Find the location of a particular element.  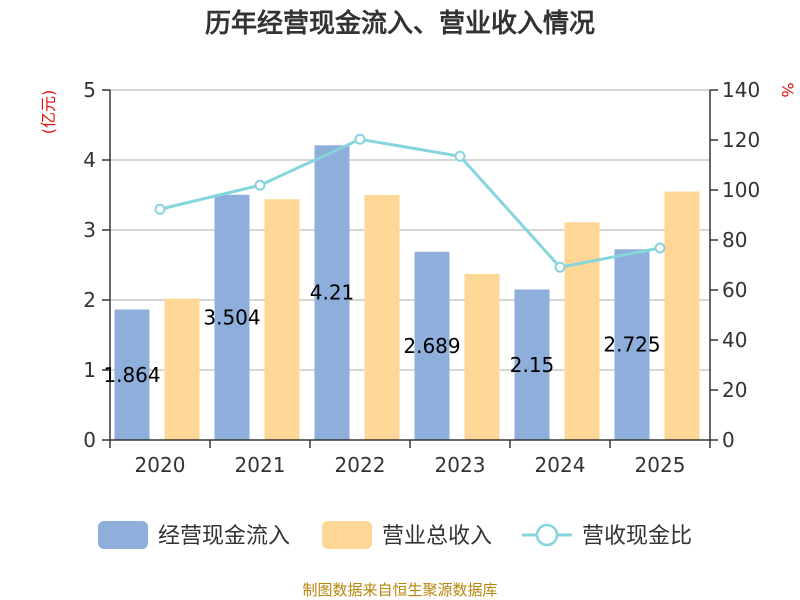

x-tick-label: 2024 is located at coordinates (560, 465).